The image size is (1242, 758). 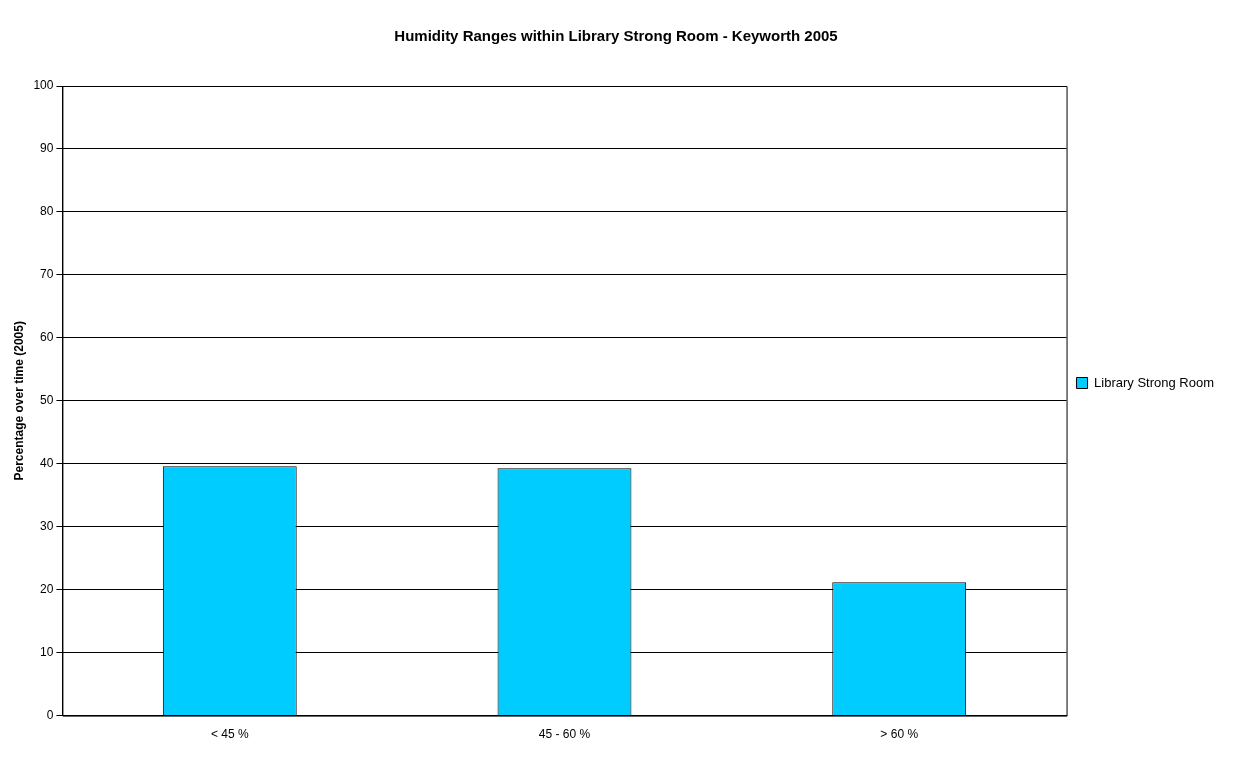 I want to click on x-tick-label: < 45 %, so click(x=229, y=734).